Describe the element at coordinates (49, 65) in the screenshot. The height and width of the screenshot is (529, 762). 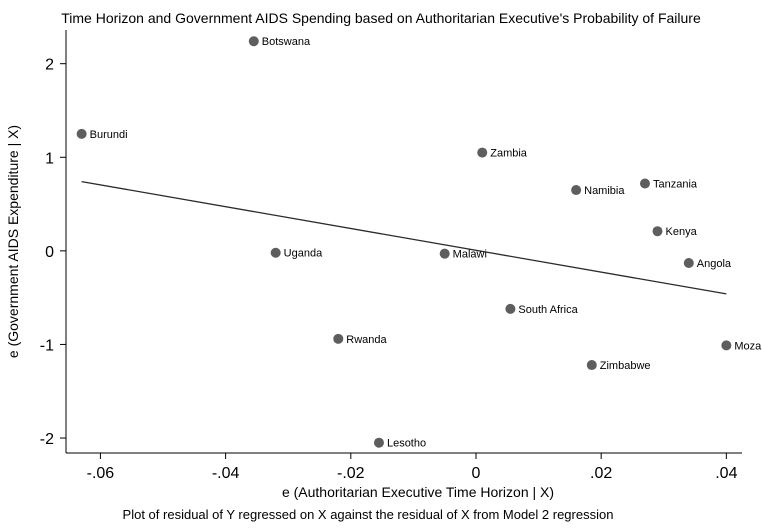
I see `y-tick-label: 2` at that location.